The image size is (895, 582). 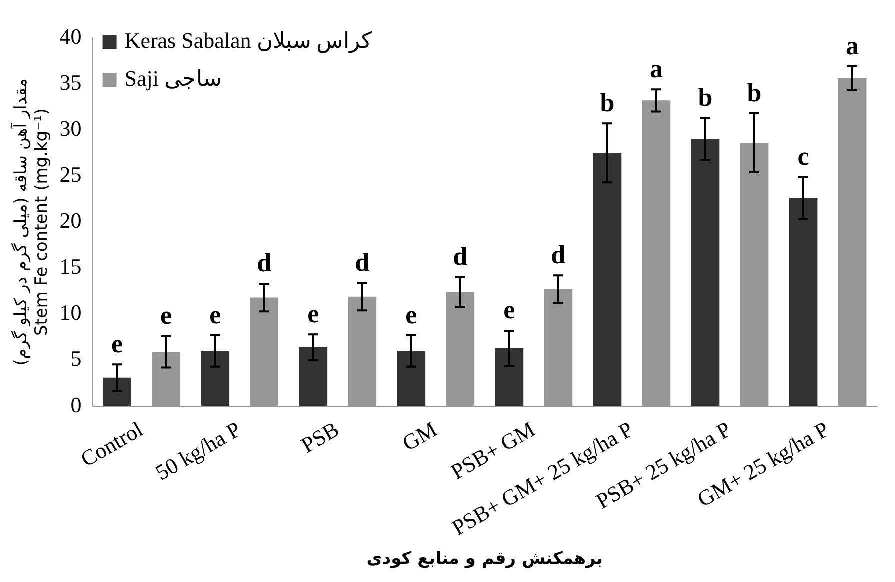 What do you see at coordinates (71, 128) in the screenshot?
I see `y-tick-label: 30` at bounding box center [71, 128].